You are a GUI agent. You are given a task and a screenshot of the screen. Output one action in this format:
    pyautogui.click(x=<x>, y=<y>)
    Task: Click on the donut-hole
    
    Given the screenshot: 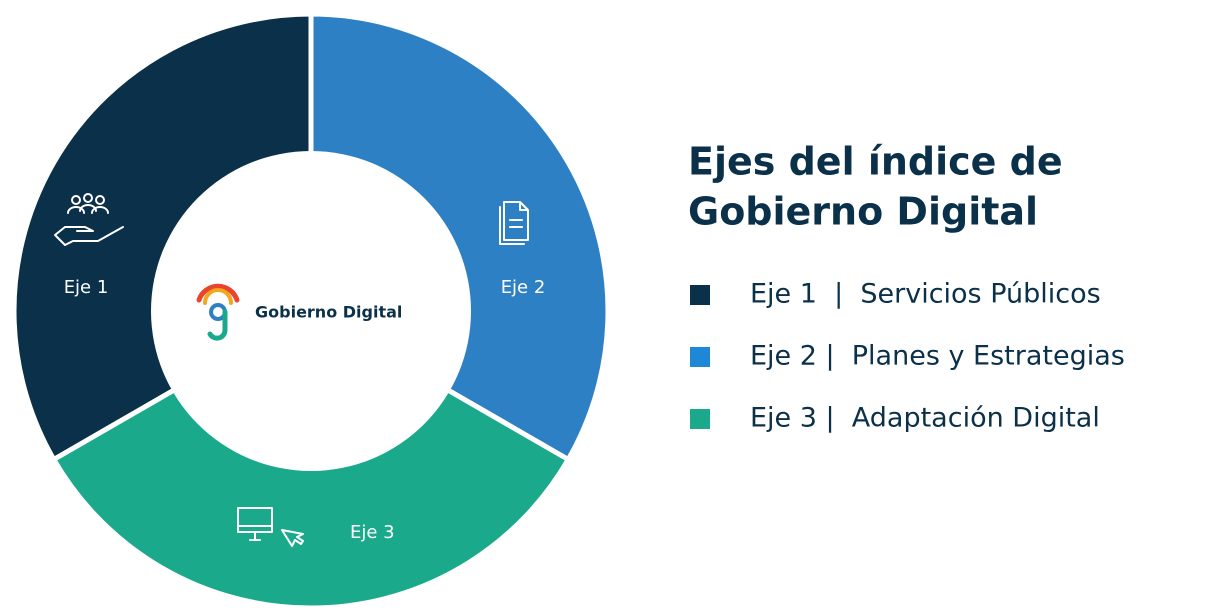 What is the action you would take?
    pyautogui.click(x=311, y=311)
    